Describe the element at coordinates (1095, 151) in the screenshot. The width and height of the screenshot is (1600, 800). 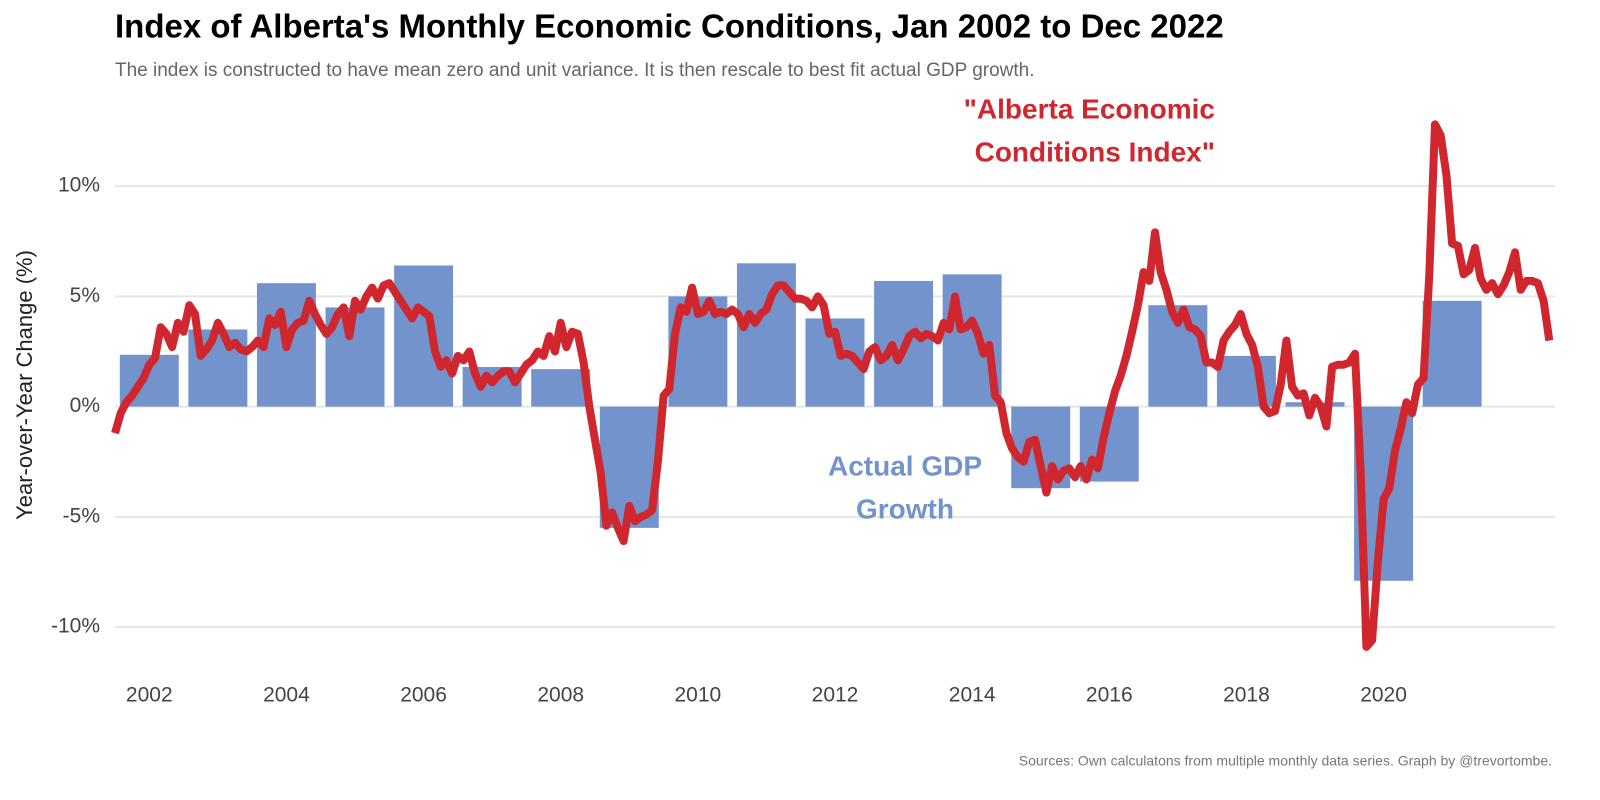
I see `series-label: Conditions Index"` at that location.